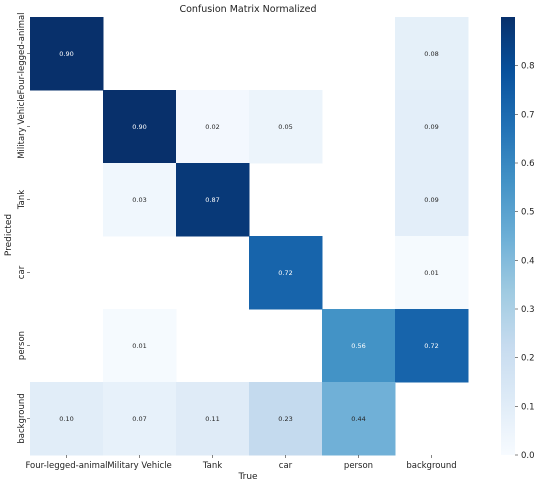  Describe the element at coordinates (528, 164) in the screenshot. I see `colorbar-tick-label: 0.6` at that location.